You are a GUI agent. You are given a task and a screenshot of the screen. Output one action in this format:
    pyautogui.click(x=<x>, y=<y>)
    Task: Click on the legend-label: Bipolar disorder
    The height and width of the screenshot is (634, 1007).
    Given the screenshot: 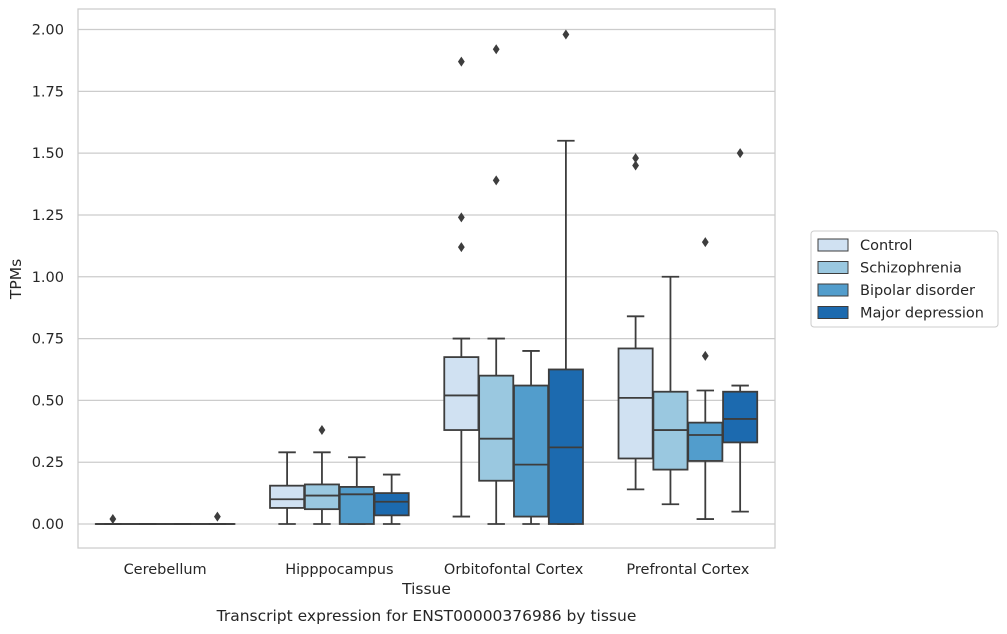 What is the action you would take?
    pyautogui.click(x=917, y=291)
    